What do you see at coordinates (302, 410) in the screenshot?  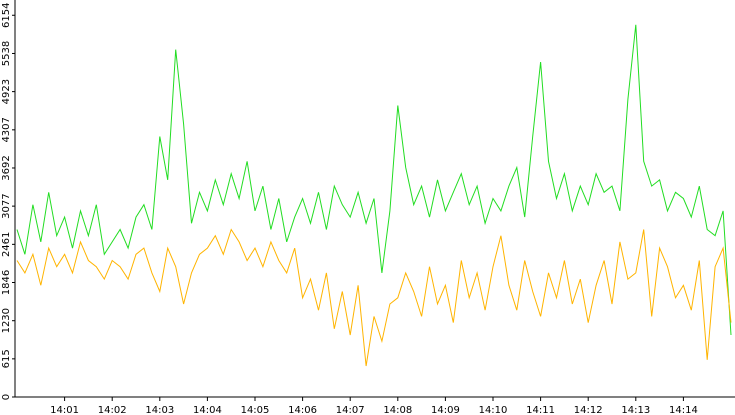 I see `x-tick-label: 14:06` at bounding box center [302, 410].